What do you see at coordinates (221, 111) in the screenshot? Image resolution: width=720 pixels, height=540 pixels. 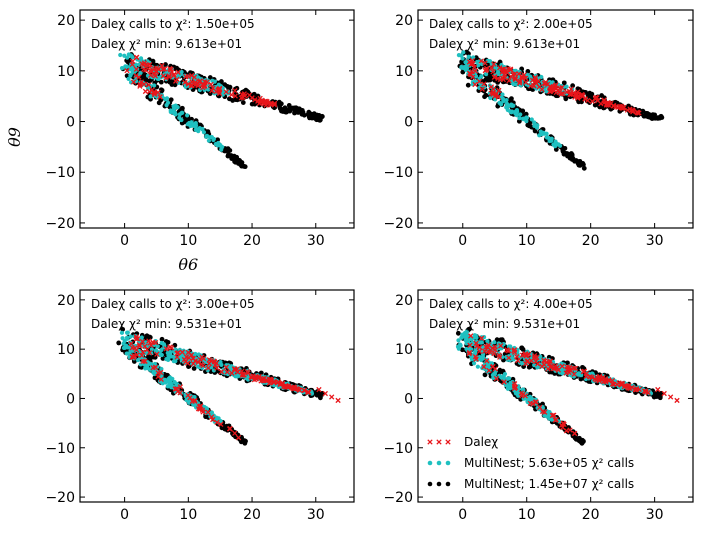 I see `scatter-points` at bounding box center [221, 111].